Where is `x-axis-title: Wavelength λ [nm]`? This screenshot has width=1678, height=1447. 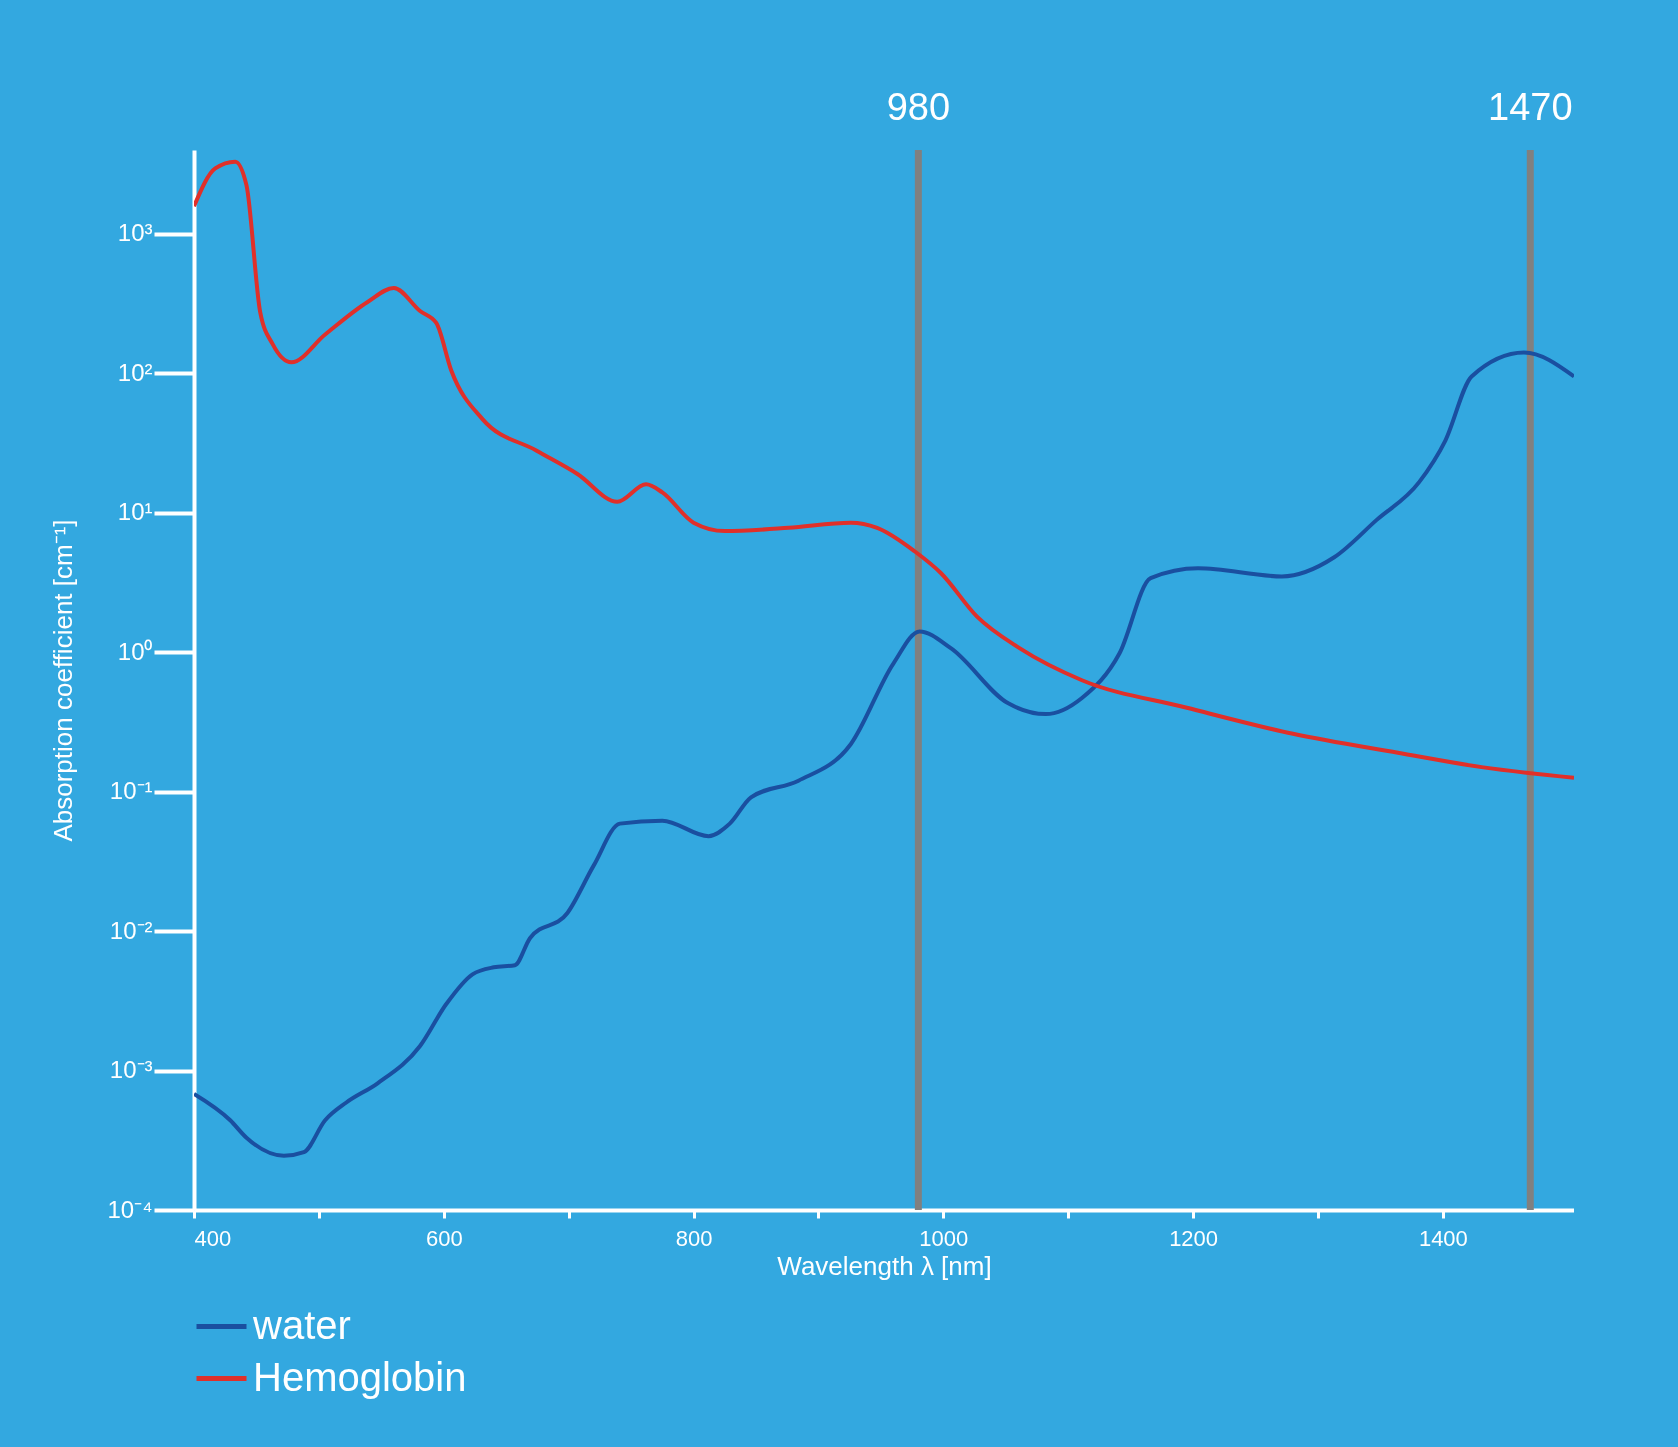 x-axis-title: Wavelength λ [nm] is located at coordinates (884, 1265).